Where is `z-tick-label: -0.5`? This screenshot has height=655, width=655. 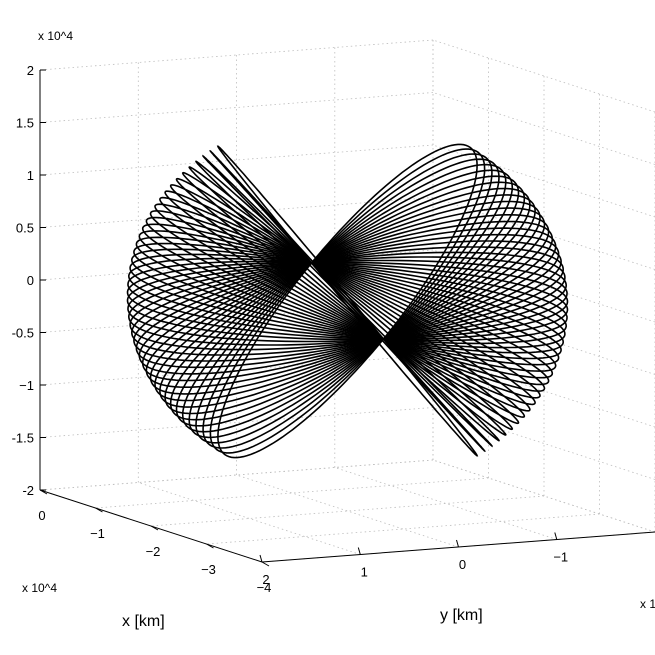 z-tick-label: -0.5 is located at coordinates (23, 333).